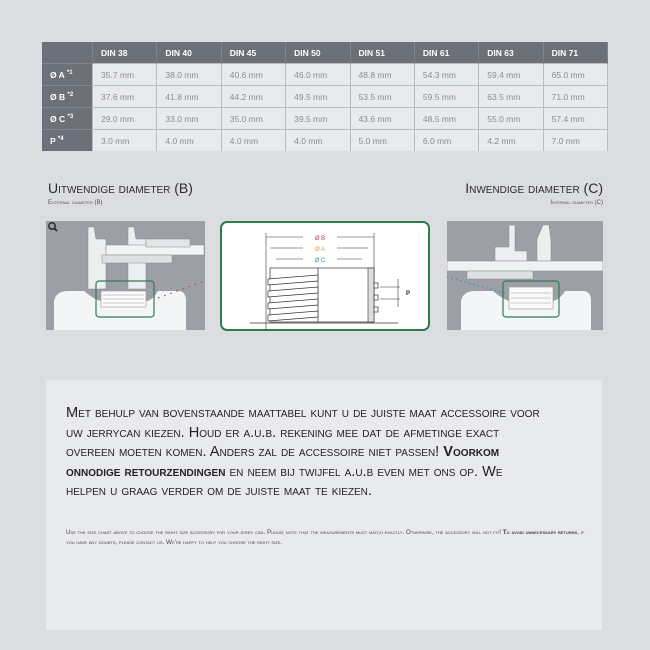  Describe the element at coordinates (58, 118) in the screenshot. I see `row-label: Ø C` at that location.